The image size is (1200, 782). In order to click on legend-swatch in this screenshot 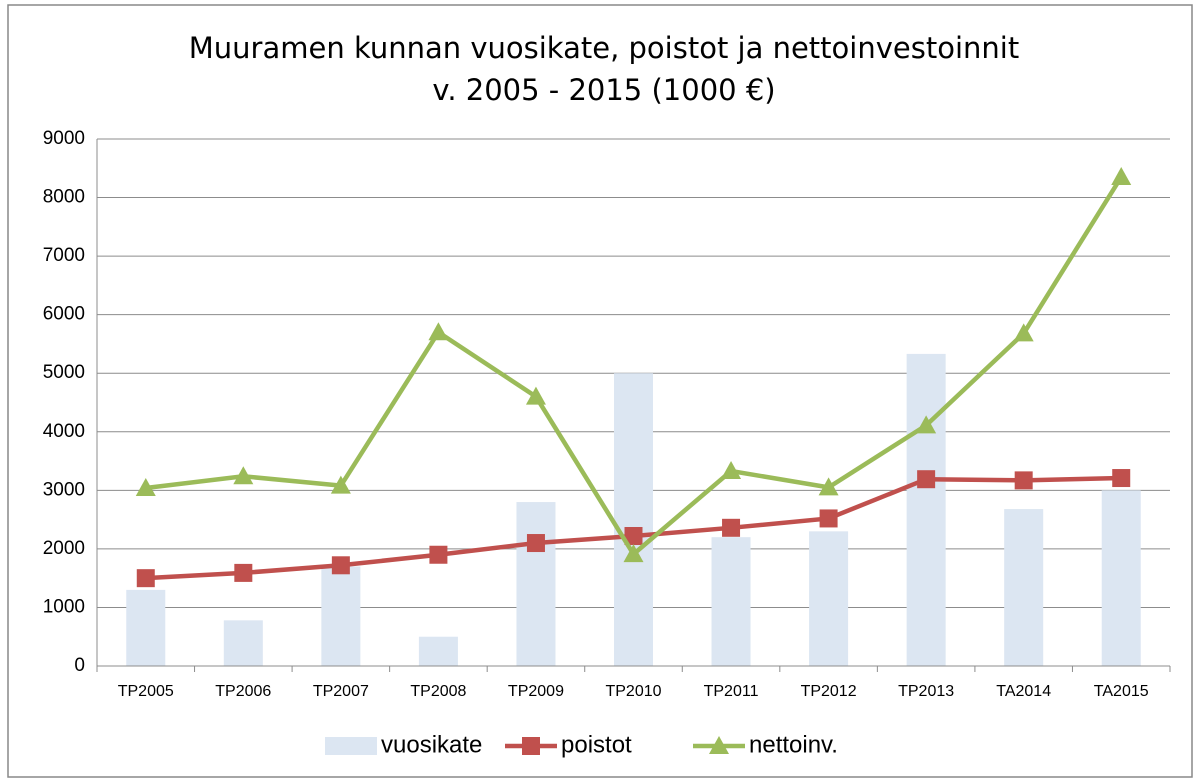, I will do `click(351, 746)`.